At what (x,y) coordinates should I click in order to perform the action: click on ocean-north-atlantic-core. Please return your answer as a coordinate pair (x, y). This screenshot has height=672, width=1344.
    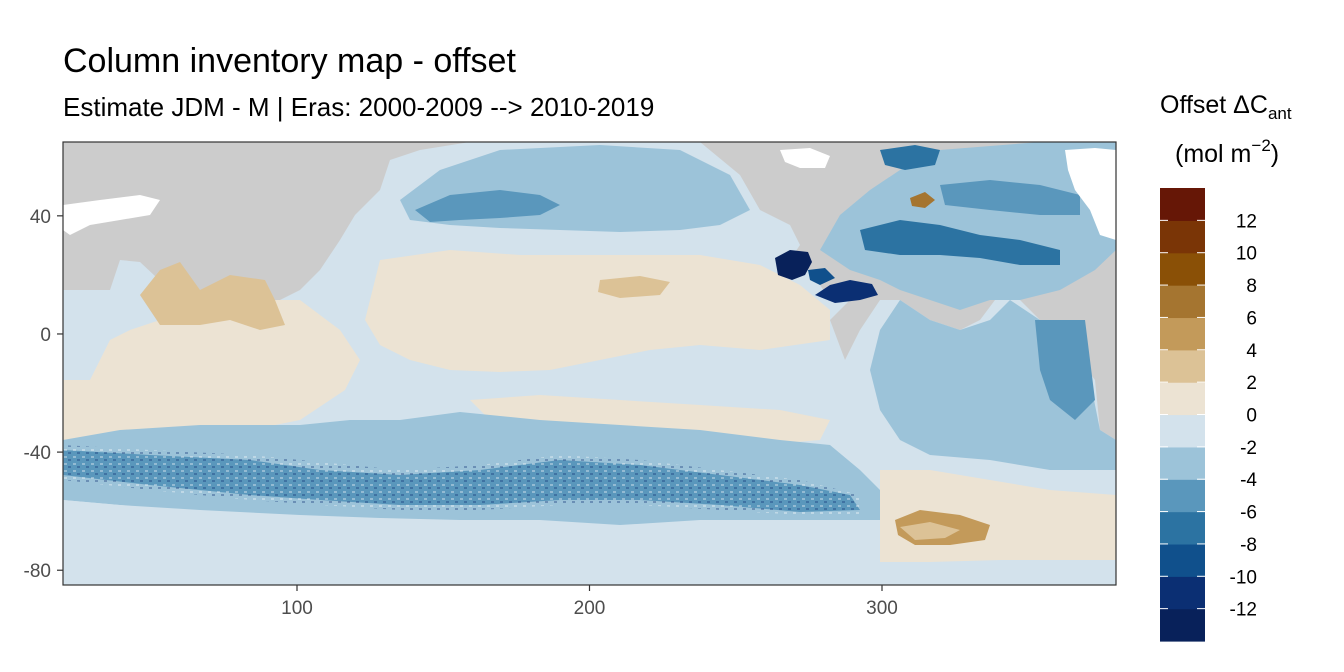
    Looking at the image, I should click on (960, 242).